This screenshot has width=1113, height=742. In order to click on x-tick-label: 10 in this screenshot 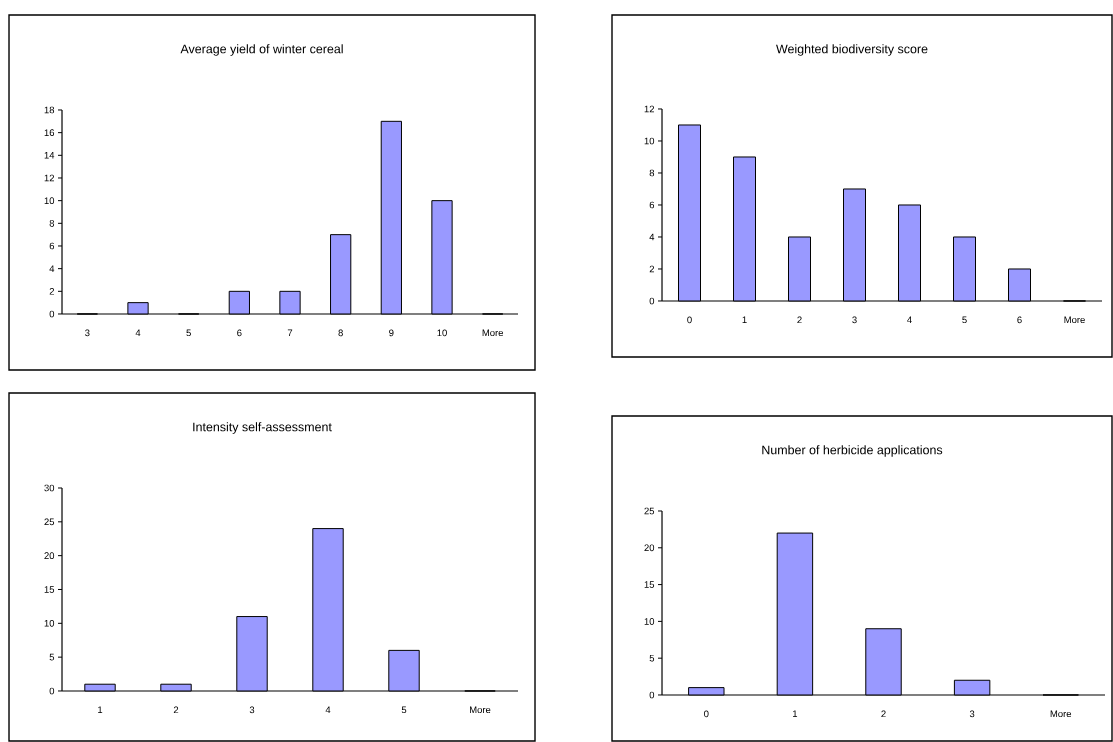, I will do `click(442, 333)`.